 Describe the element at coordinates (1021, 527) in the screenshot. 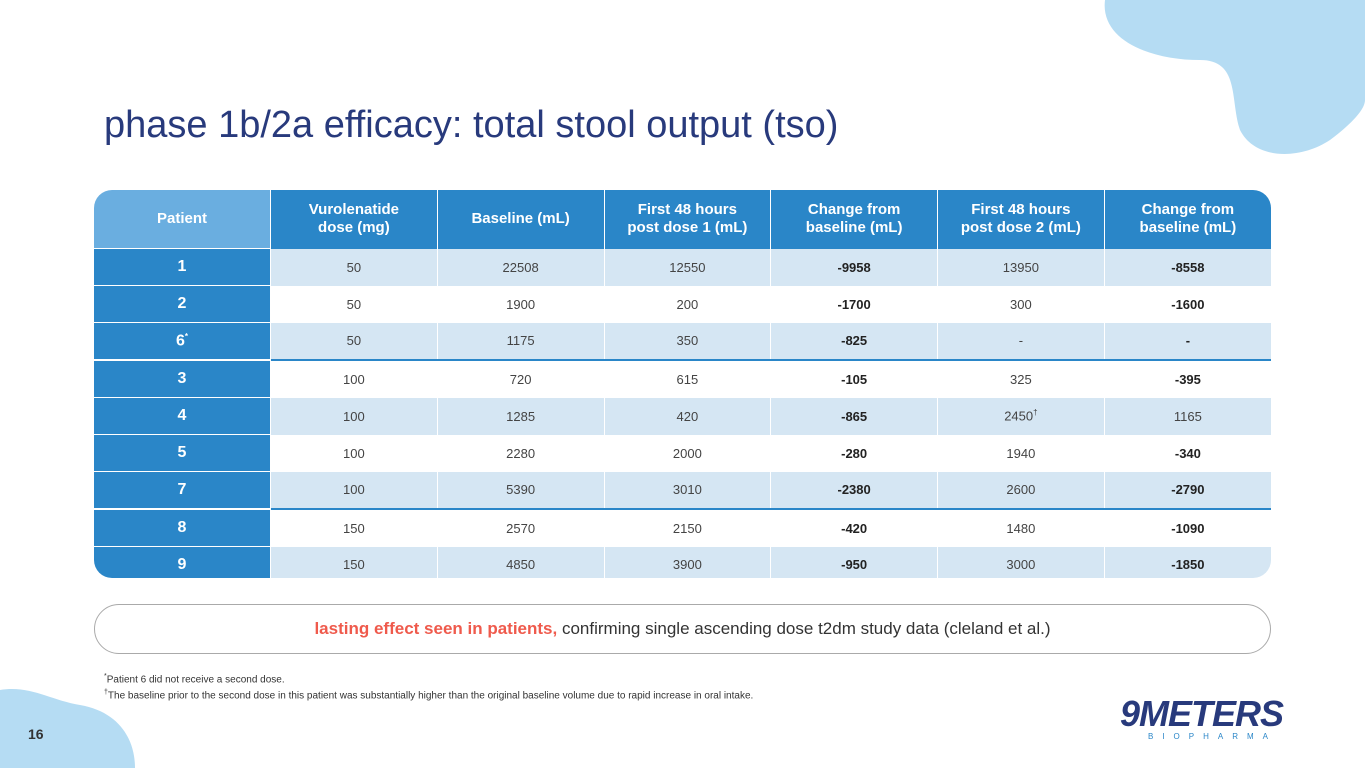

I see `data-cell: 1480` at that location.